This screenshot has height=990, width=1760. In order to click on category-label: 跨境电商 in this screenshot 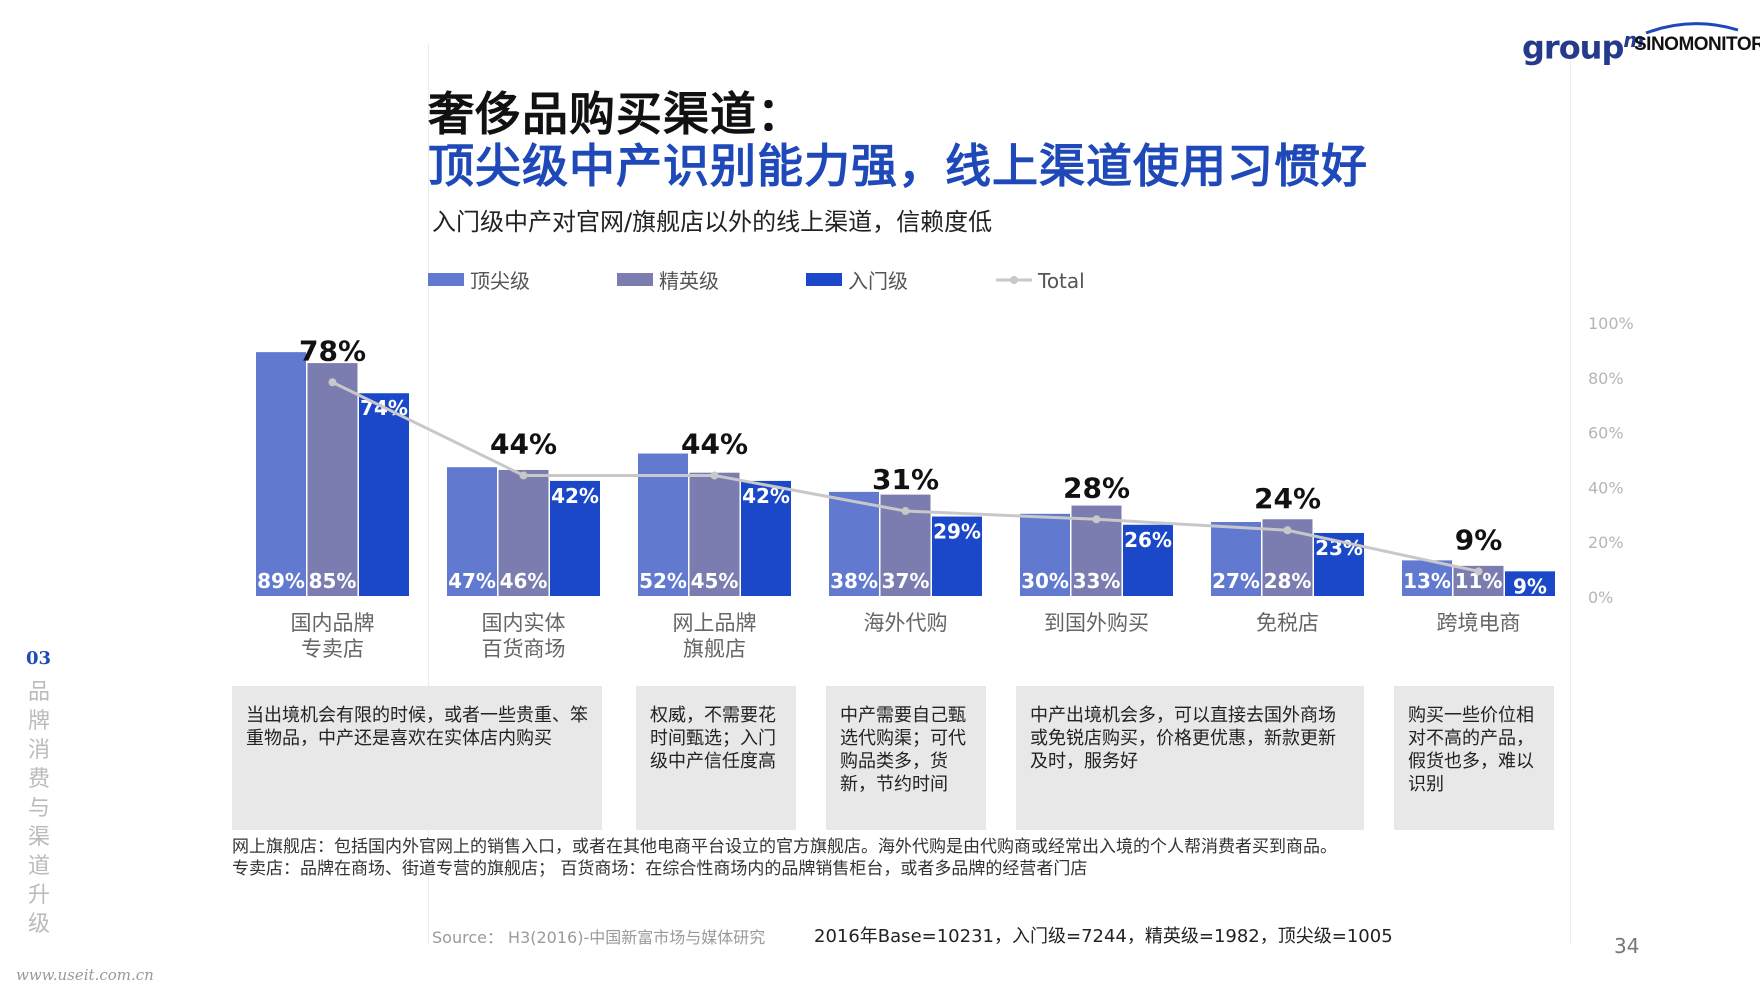, I will do `click(1479, 623)`.